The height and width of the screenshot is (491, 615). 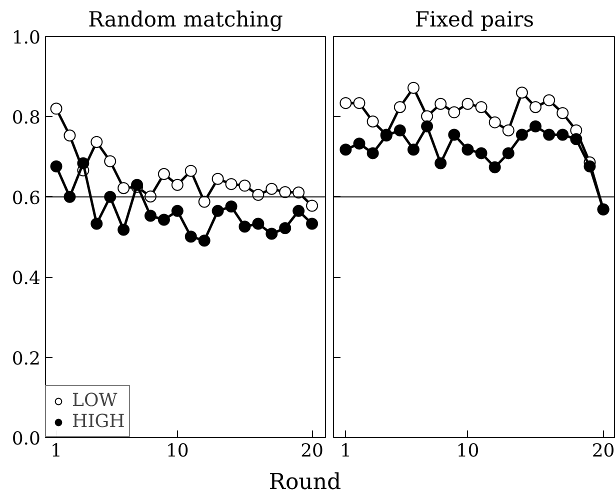 What do you see at coordinates (26, 439) in the screenshot?
I see `y-tick-label: 0.0` at bounding box center [26, 439].